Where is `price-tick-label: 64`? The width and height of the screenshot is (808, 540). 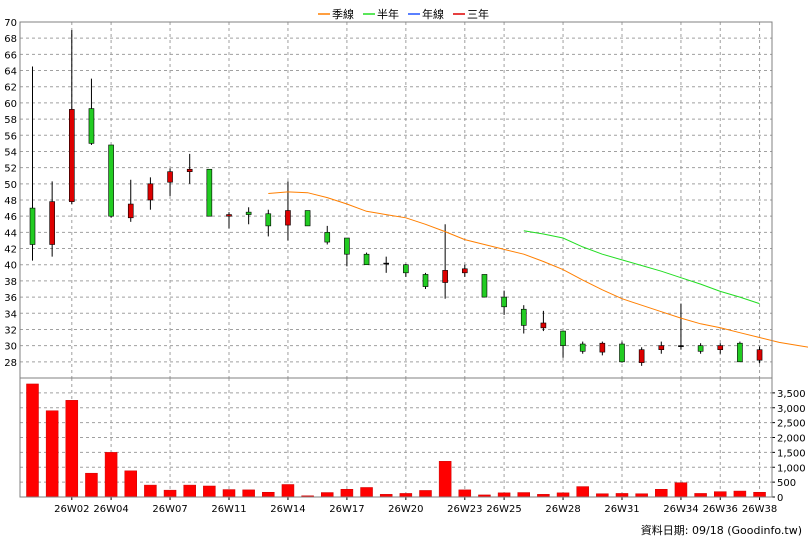
price-tick-label: 64 is located at coordinates (10, 72).